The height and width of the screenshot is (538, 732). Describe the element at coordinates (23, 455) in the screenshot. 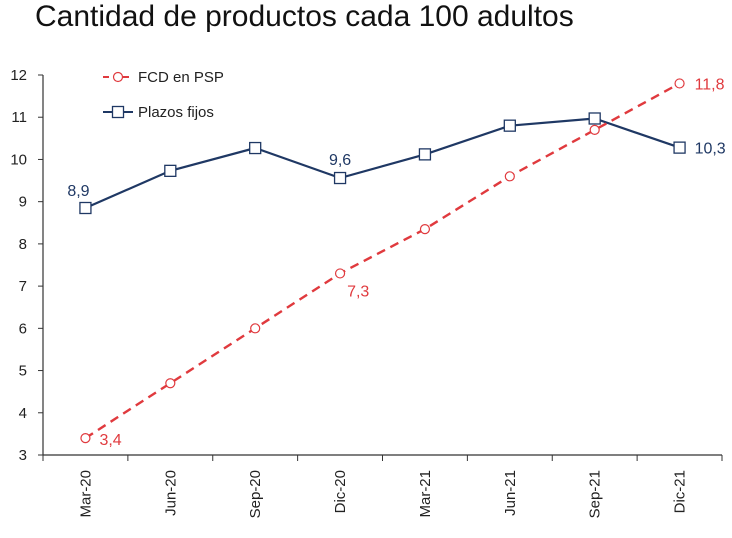

I see `y-tick-label: 3` at that location.